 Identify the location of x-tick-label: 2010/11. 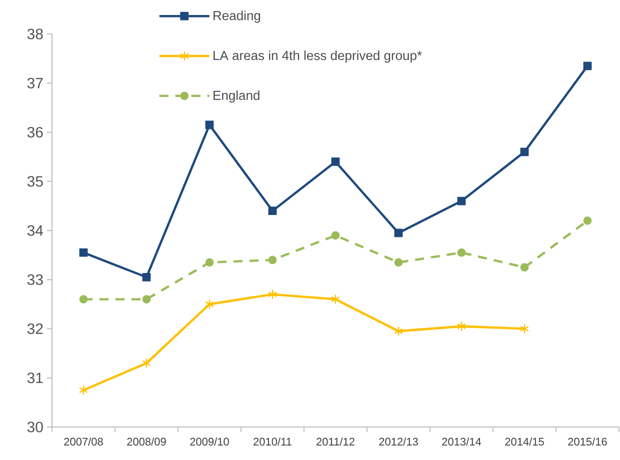
(273, 442).